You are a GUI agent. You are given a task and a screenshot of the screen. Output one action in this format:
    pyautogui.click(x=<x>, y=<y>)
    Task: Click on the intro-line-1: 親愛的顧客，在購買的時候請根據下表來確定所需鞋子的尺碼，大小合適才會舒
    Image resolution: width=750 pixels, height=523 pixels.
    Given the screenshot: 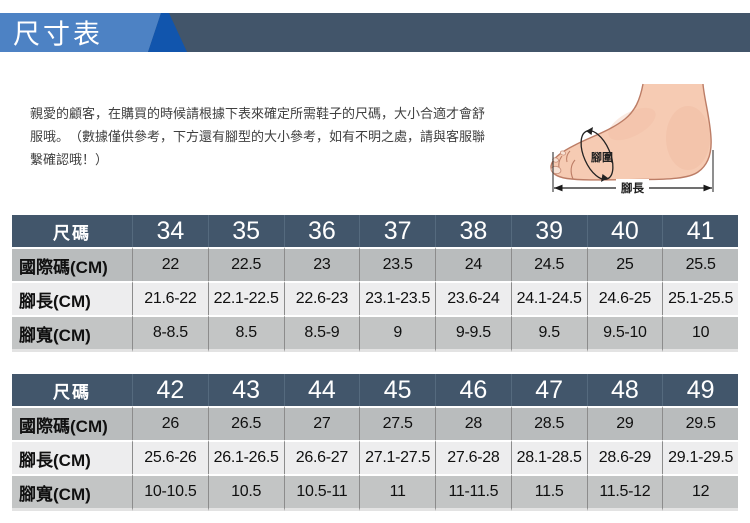 What is the action you would take?
    pyautogui.click(x=258, y=113)
    